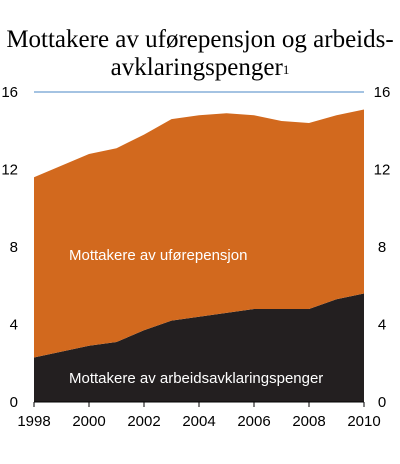  I want to click on y-tick-right-label: 12, so click(382, 170).